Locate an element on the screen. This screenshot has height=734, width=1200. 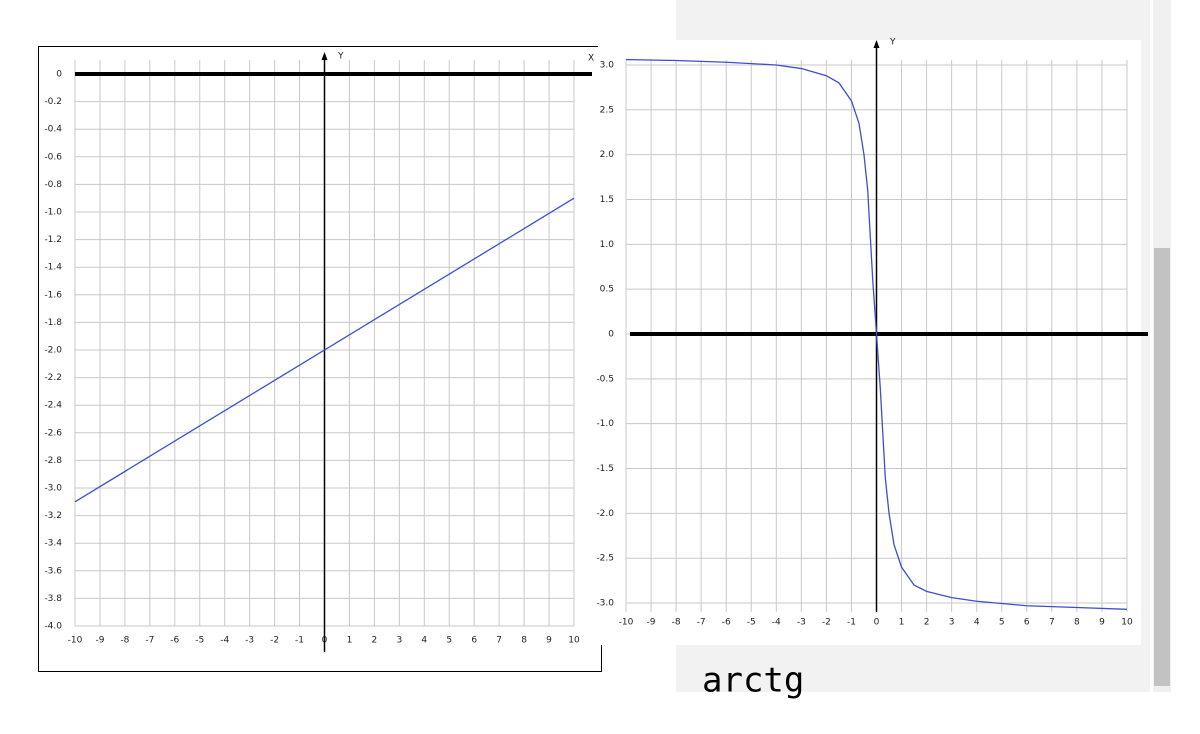
y-tick-label: -1.8 is located at coordinates (53, 323).